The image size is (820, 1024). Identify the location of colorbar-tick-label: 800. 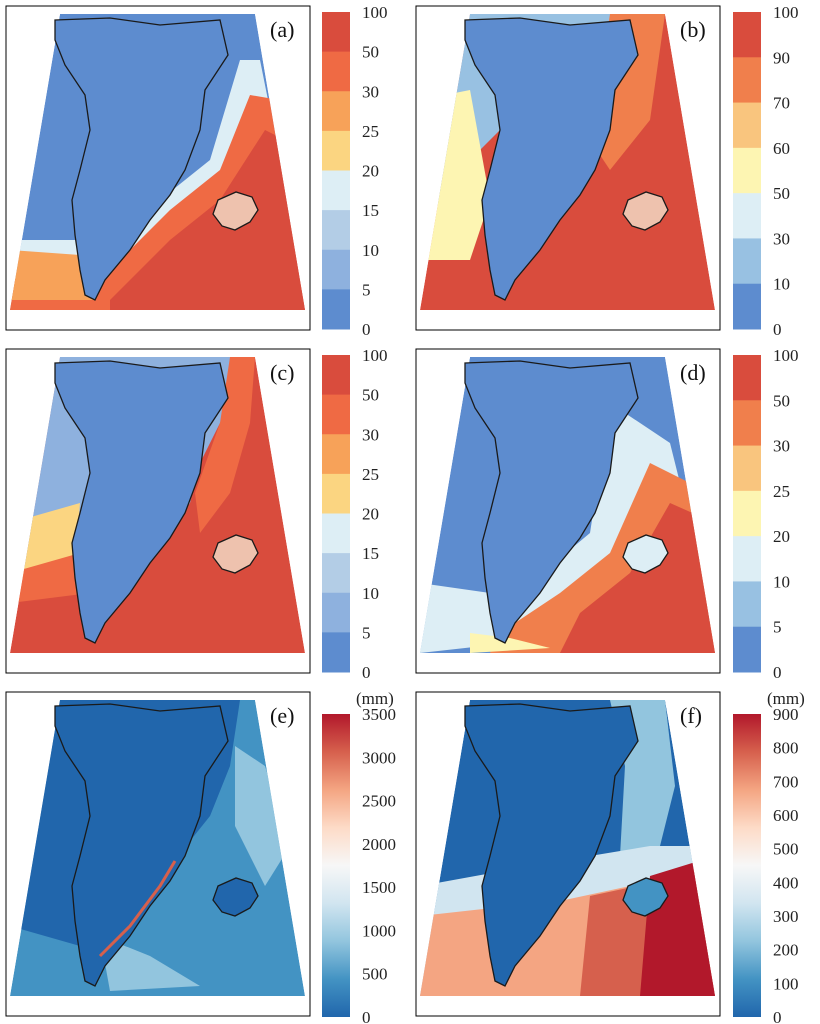
(786, 748).